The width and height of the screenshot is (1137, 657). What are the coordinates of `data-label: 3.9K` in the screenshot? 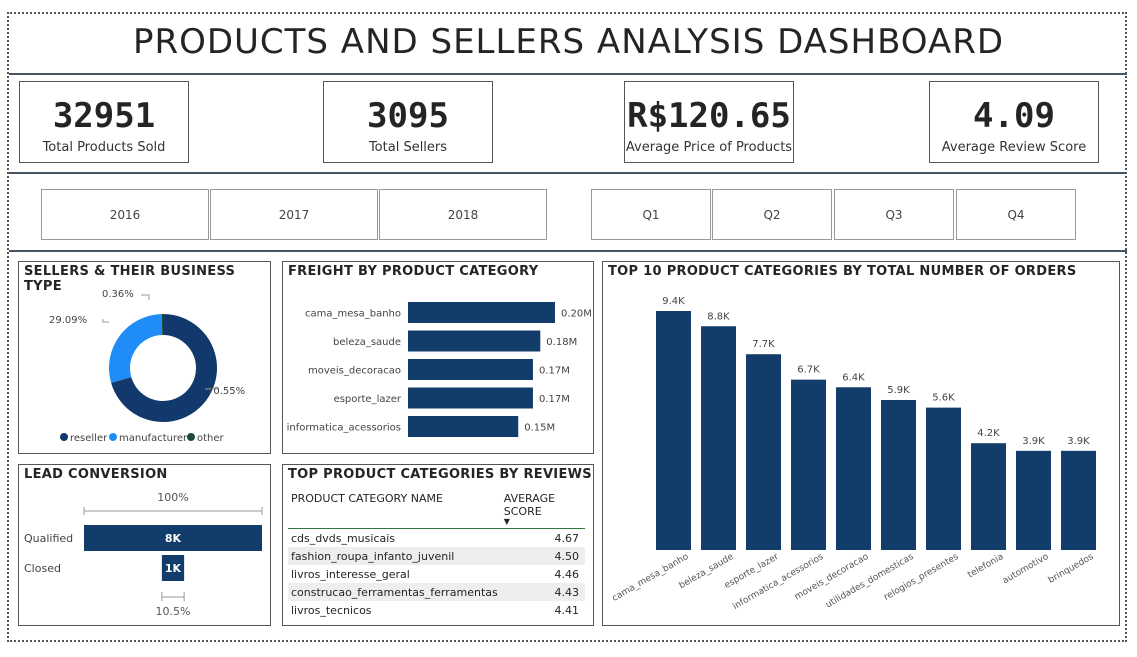 It's located at (1078, 441).